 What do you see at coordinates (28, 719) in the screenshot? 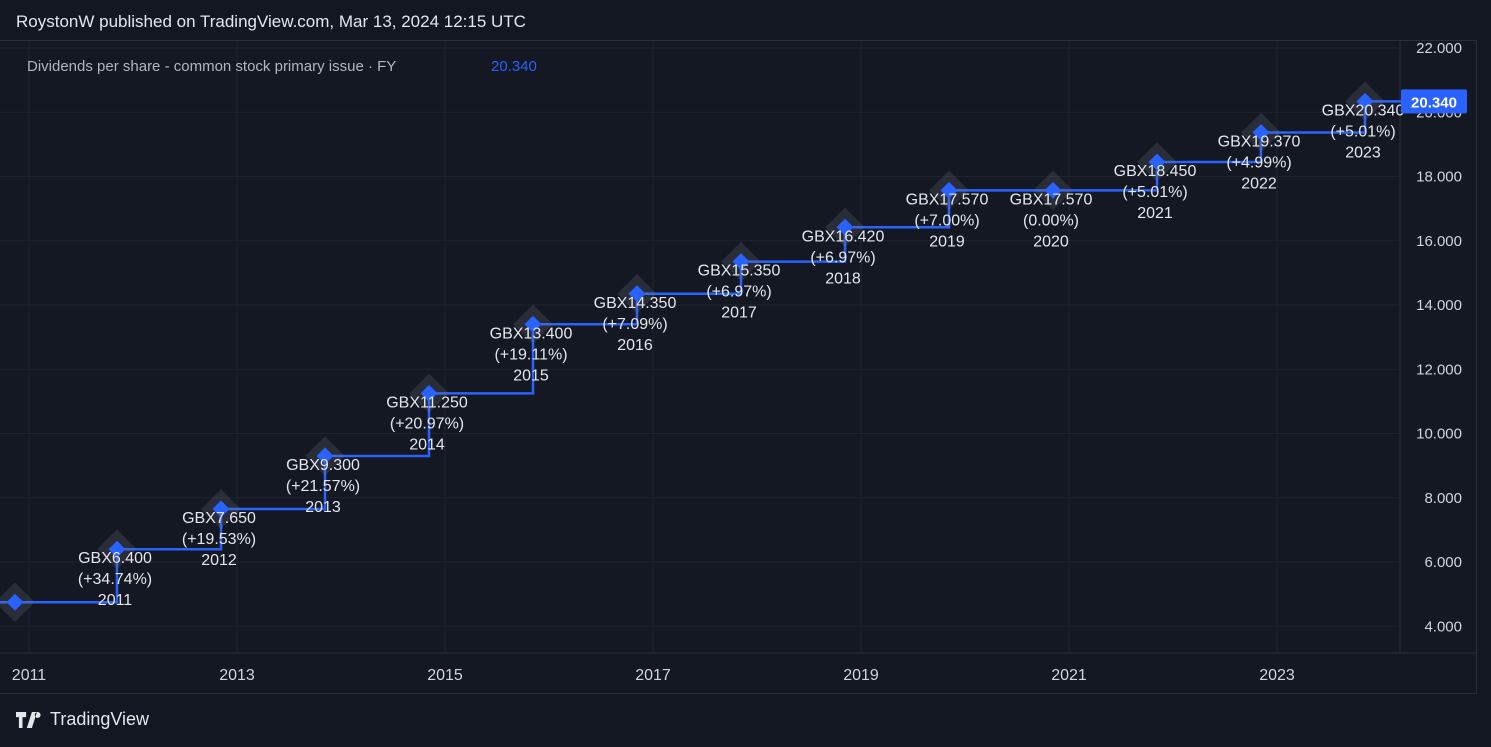
I see `tradingview-logo-icon` at bounding box center [28, 719].